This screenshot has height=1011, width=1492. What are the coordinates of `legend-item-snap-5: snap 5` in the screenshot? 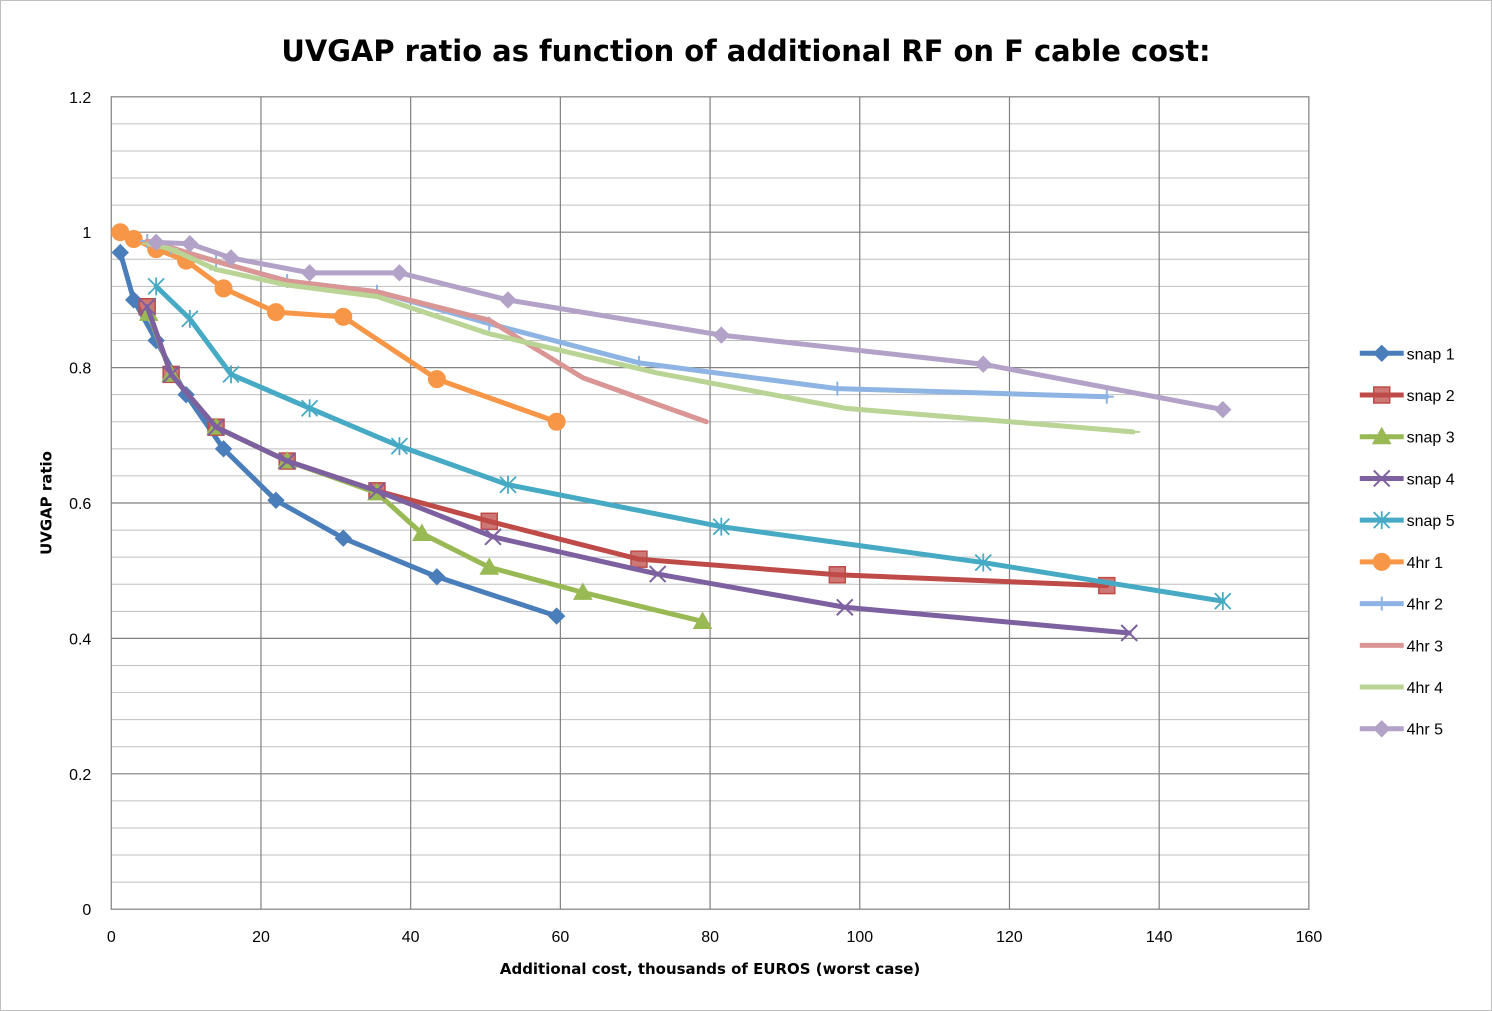 It's located at (1407, 520).